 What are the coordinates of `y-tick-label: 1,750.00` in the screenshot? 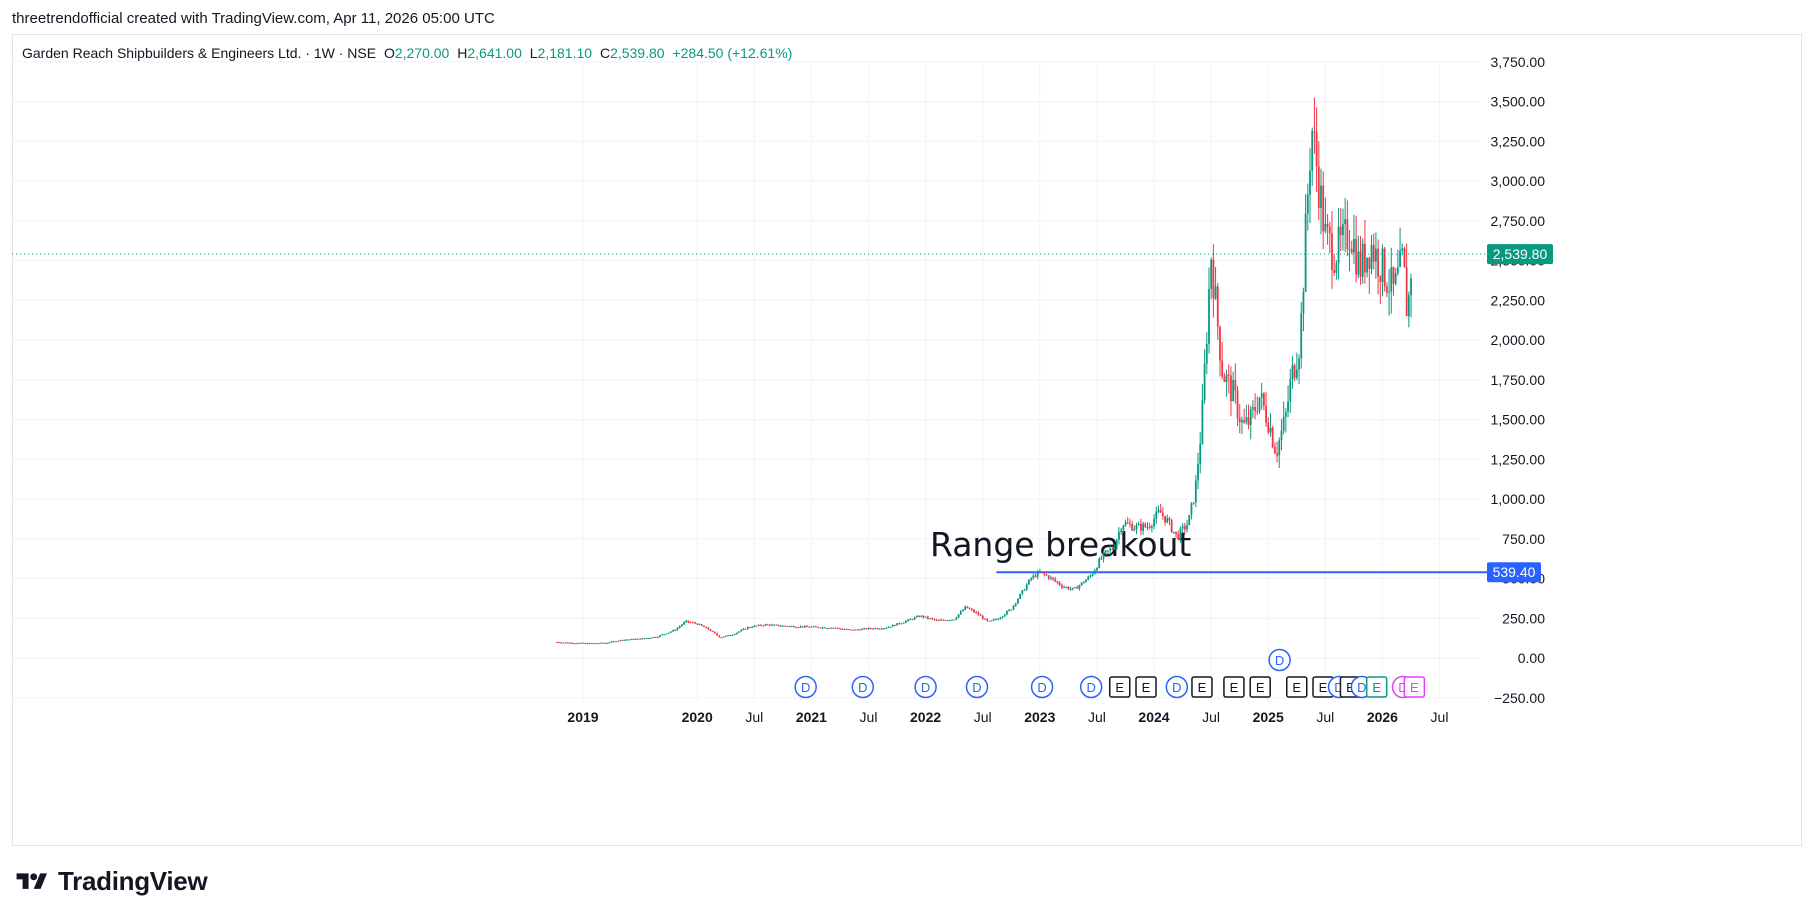 It's located at (1518, 380).